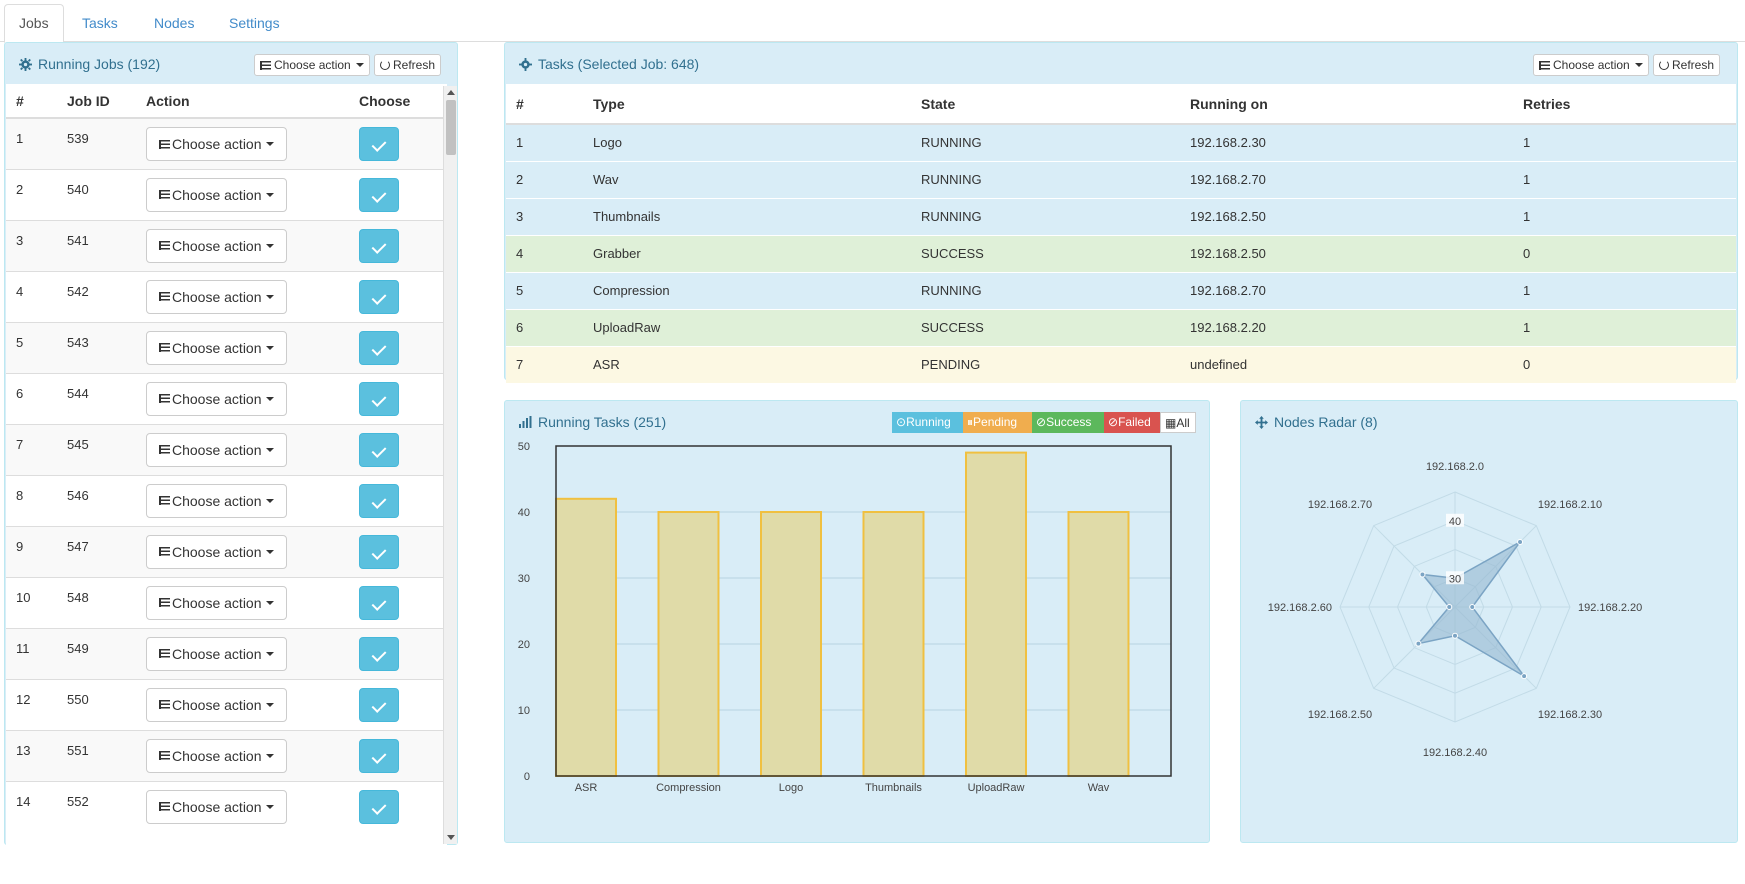 Image resolution: width=1745 pixels, height=884 pixels. What do you see at coordinates (997, 422) in the screenshot?
I see `filter-pending-button: ⏸Pending` at bounding box center [997, 422].